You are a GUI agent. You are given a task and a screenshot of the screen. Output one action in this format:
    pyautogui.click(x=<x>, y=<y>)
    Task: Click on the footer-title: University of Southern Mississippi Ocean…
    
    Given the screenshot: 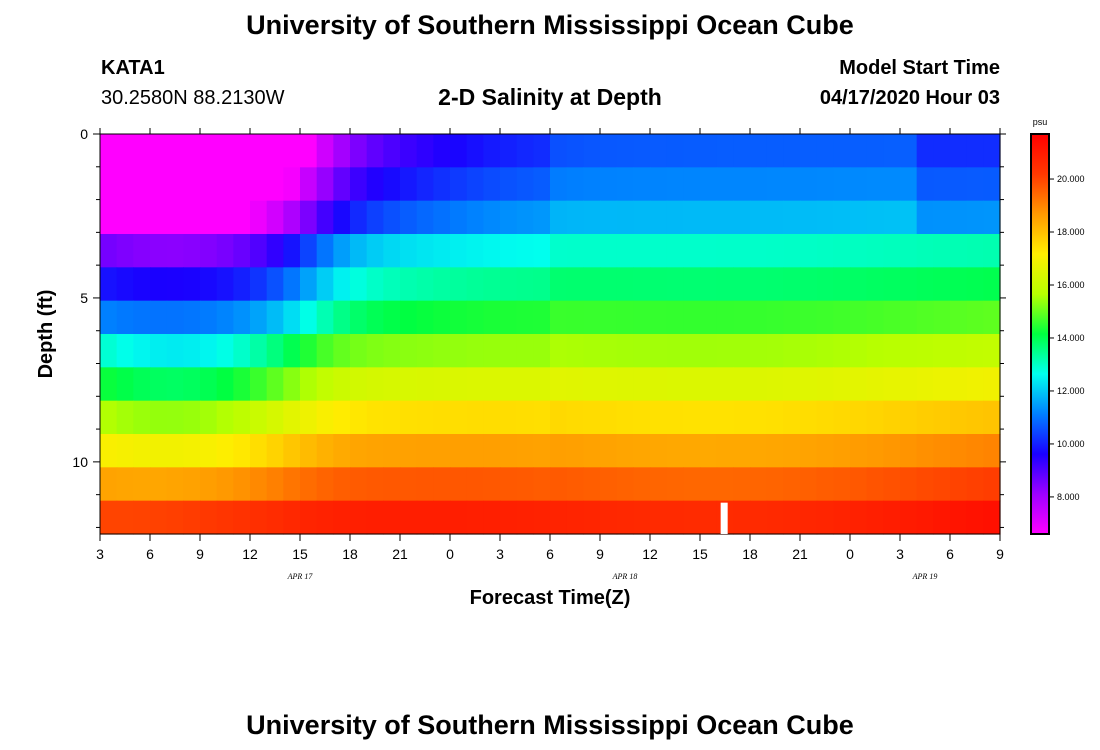 What is the action you would take?
    pyautogui.click(x=550, y=725)
    